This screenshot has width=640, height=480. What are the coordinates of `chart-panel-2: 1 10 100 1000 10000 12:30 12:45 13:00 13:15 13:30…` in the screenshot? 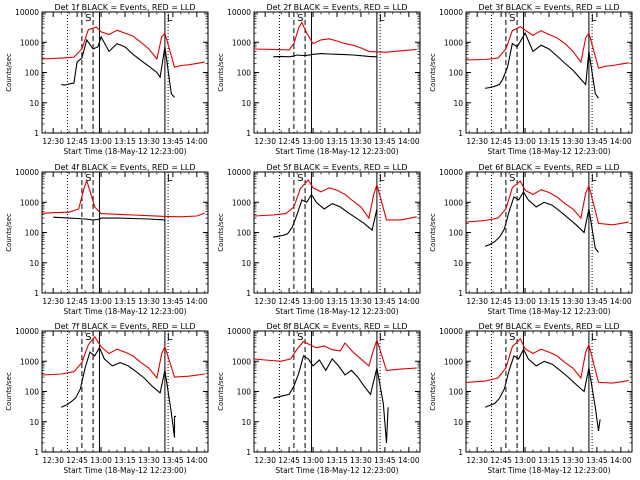 It's located at (319, 79).